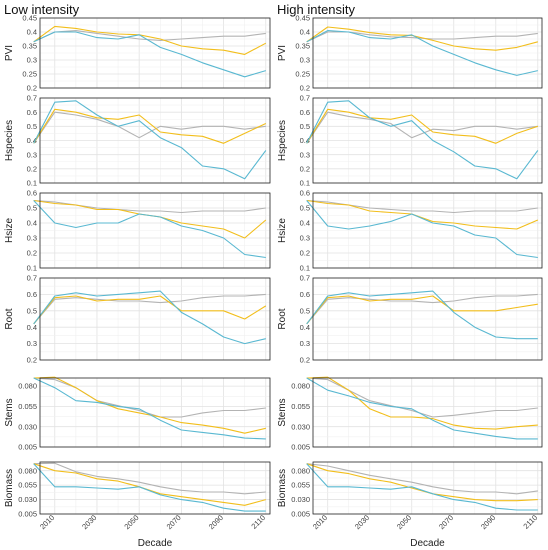 This screenshot has width=548, height=550. What do you see at coordinates (9, 318) in the screenshot?
I see `y-axis-label: Root` at bounding box center [9, 318].